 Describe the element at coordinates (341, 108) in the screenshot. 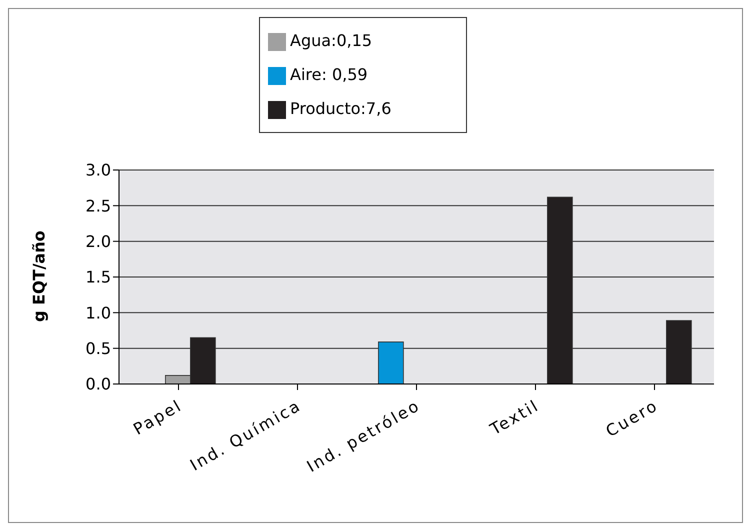

I see `legend-label: Producto:7,6` at that location.